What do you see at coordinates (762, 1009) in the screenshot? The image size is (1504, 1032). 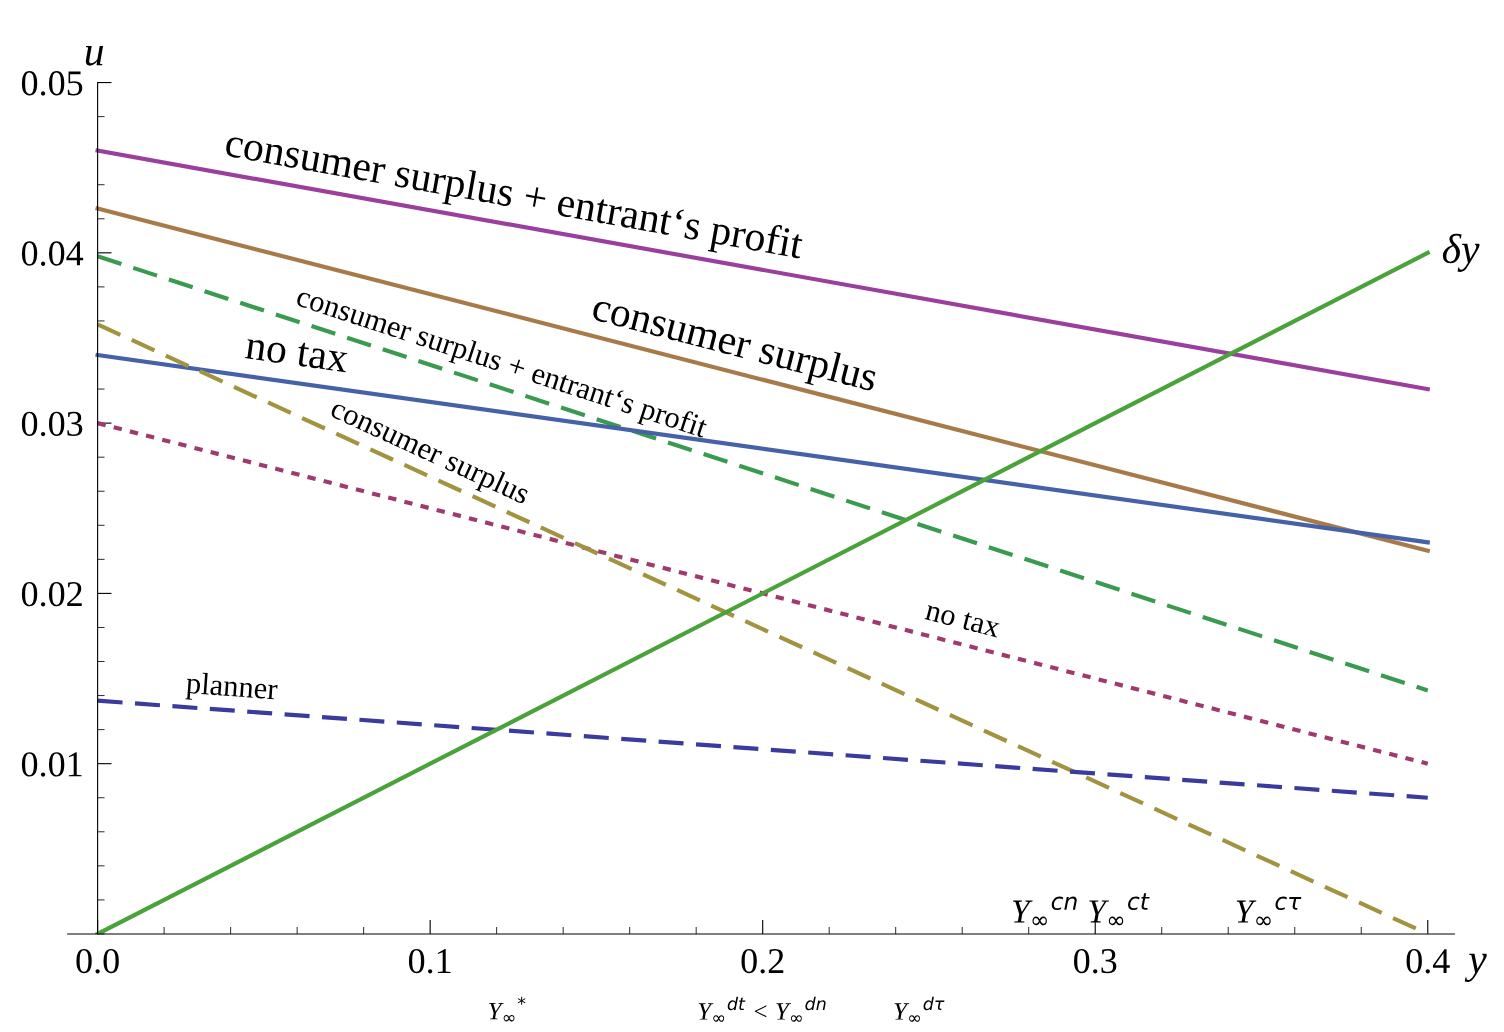 I see `text: Y$_{∞}$$^{dt}$ < Y$_{∞}$$^{dn}$` at bounding box center [762, 1009].